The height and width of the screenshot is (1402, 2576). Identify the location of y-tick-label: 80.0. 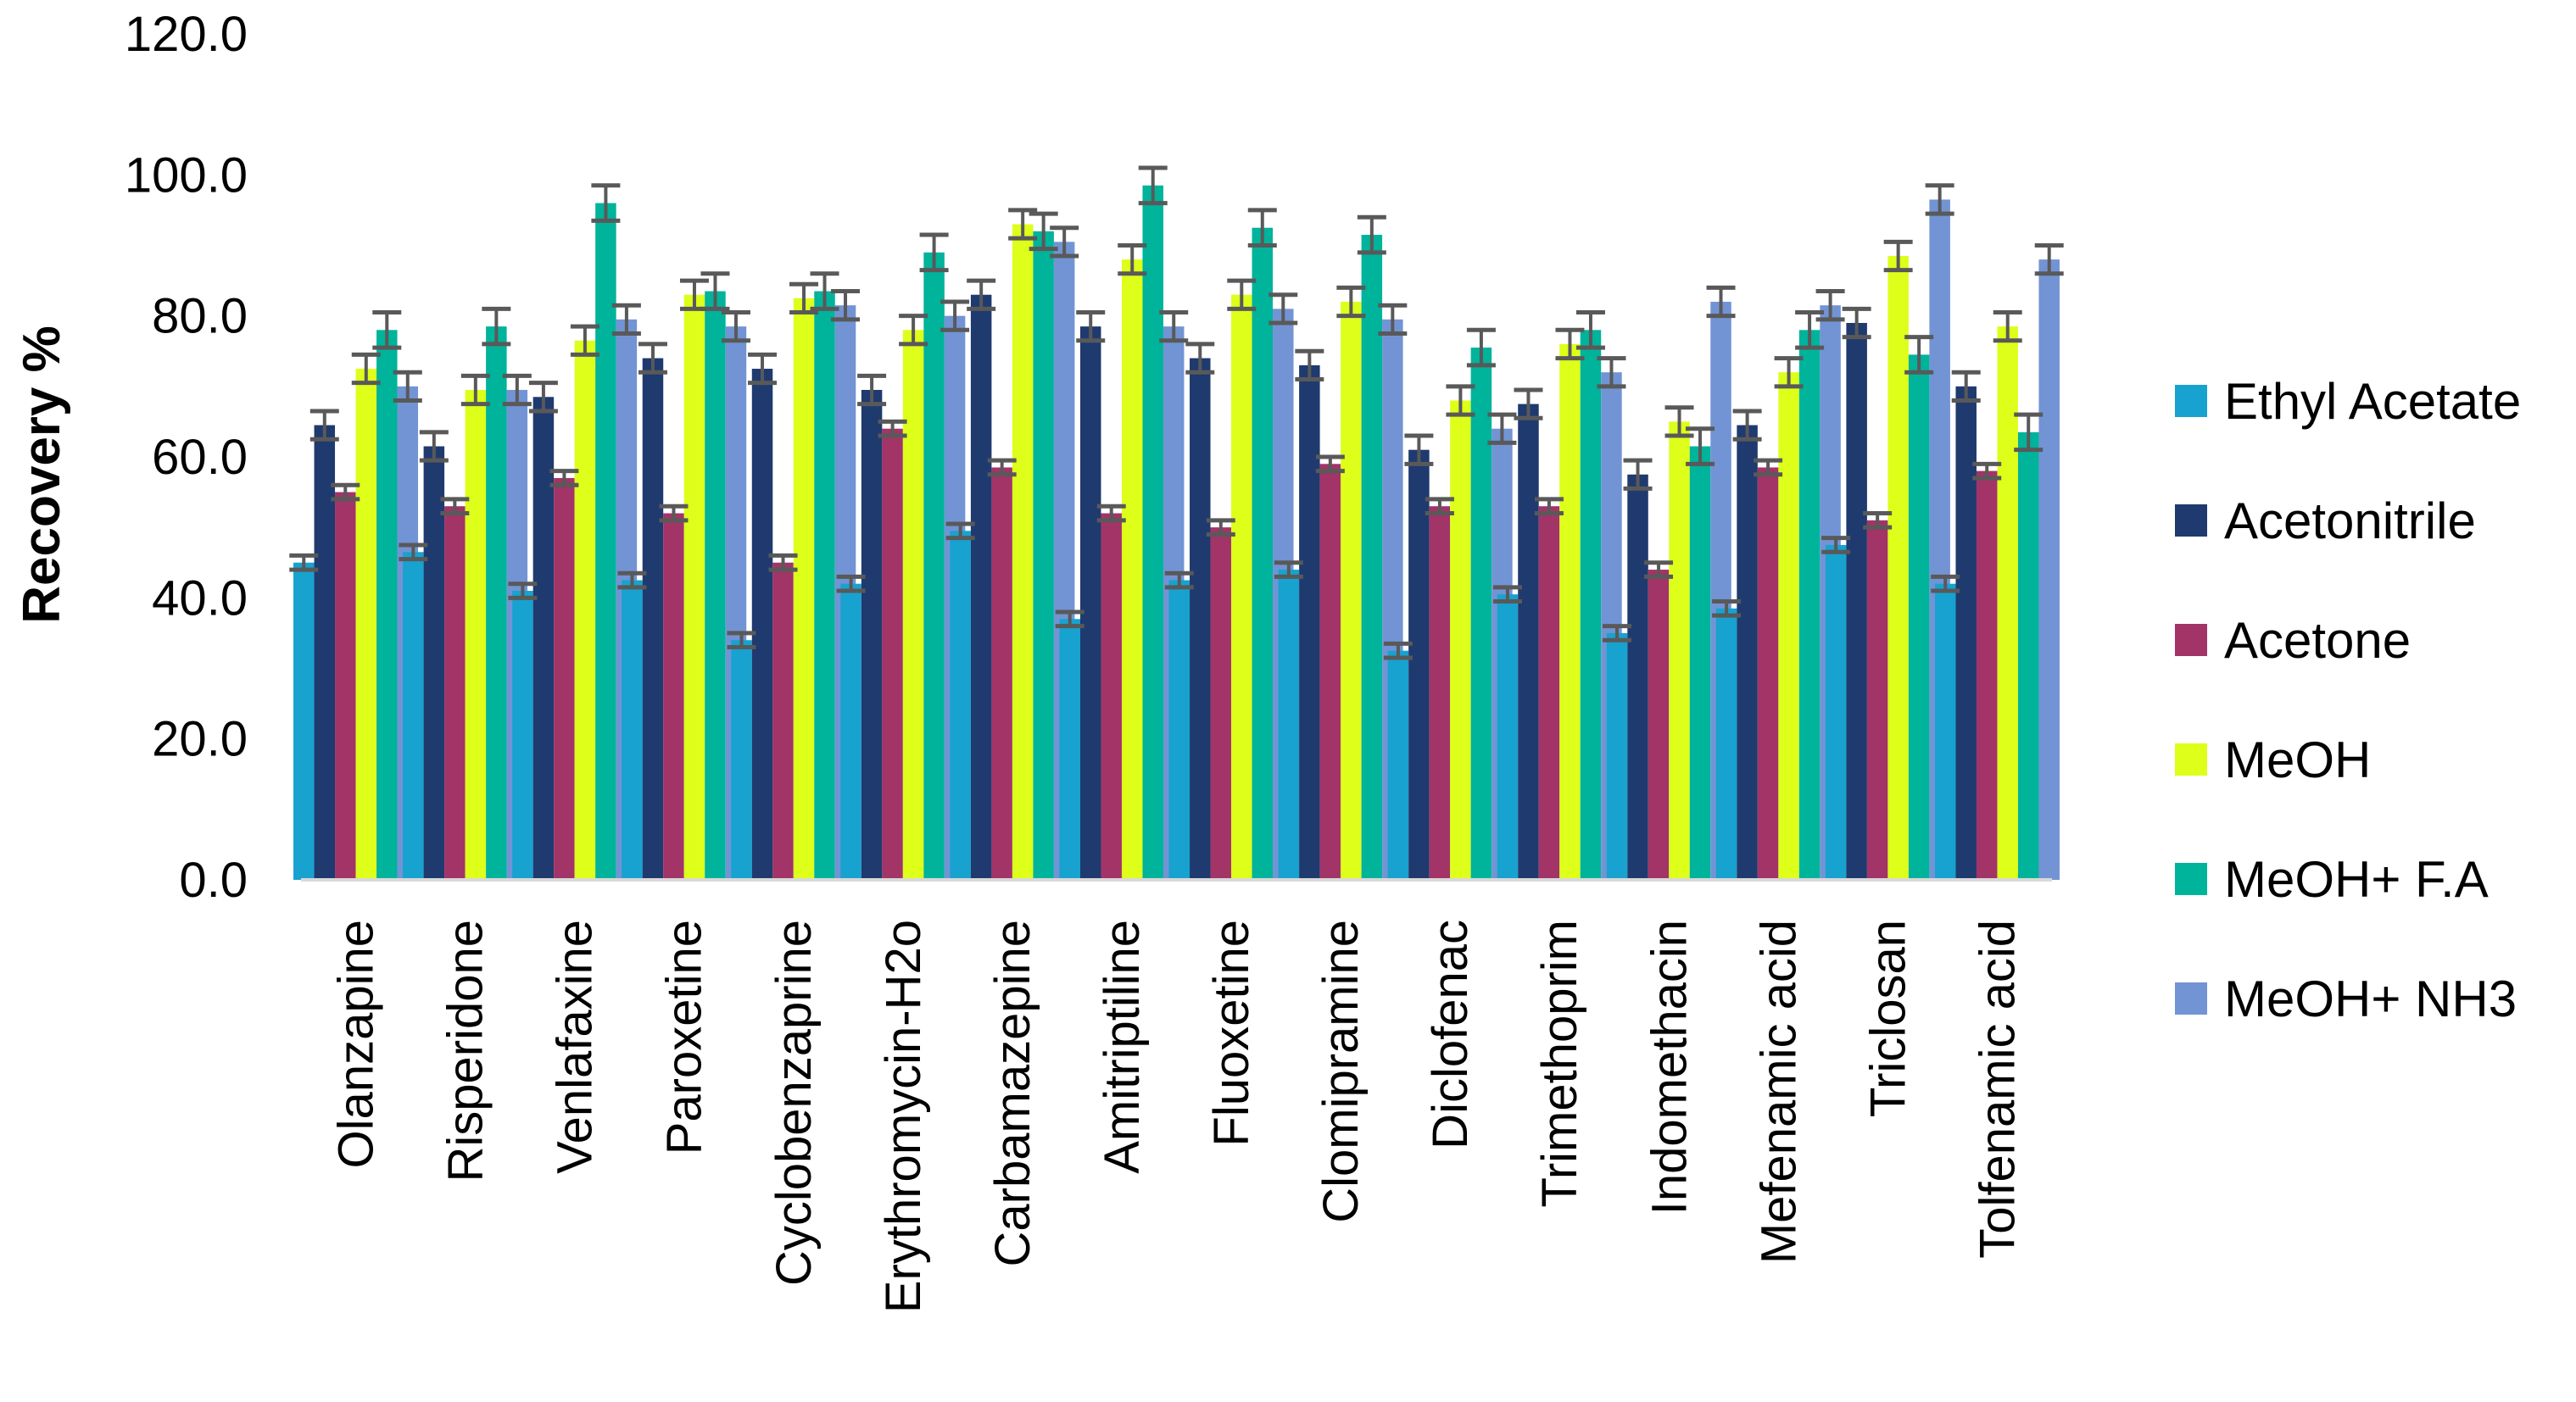
(200, 316).